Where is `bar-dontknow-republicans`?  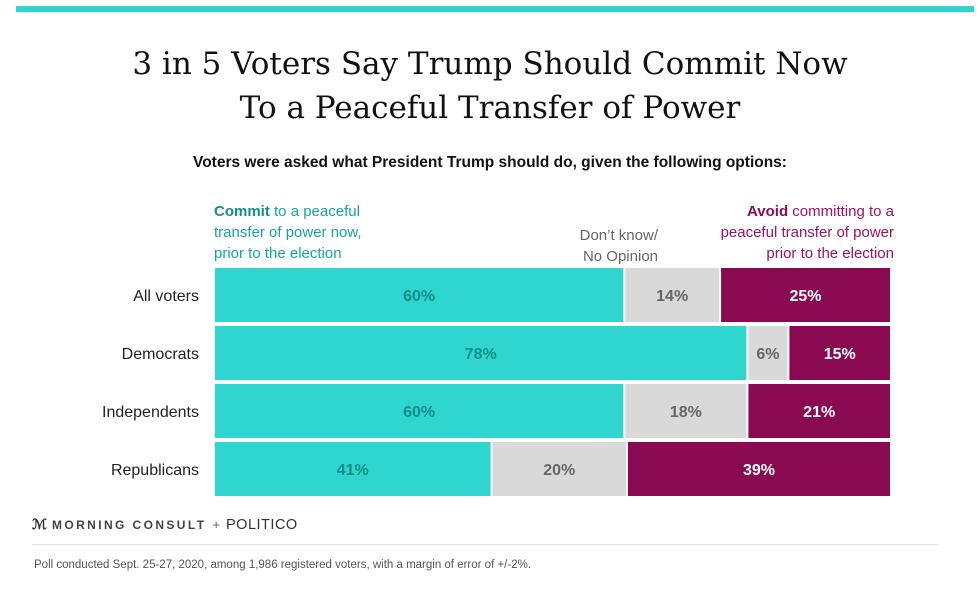 bar-dontknow-republicans is located at coordinates (559, 469).